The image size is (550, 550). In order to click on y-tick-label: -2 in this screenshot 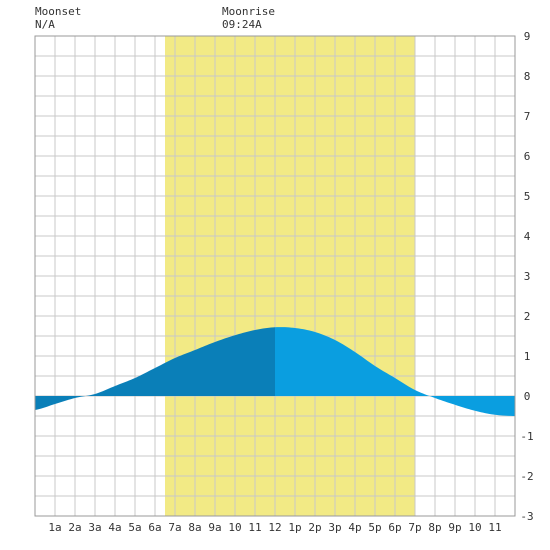, I will do `click(526, 476)`.